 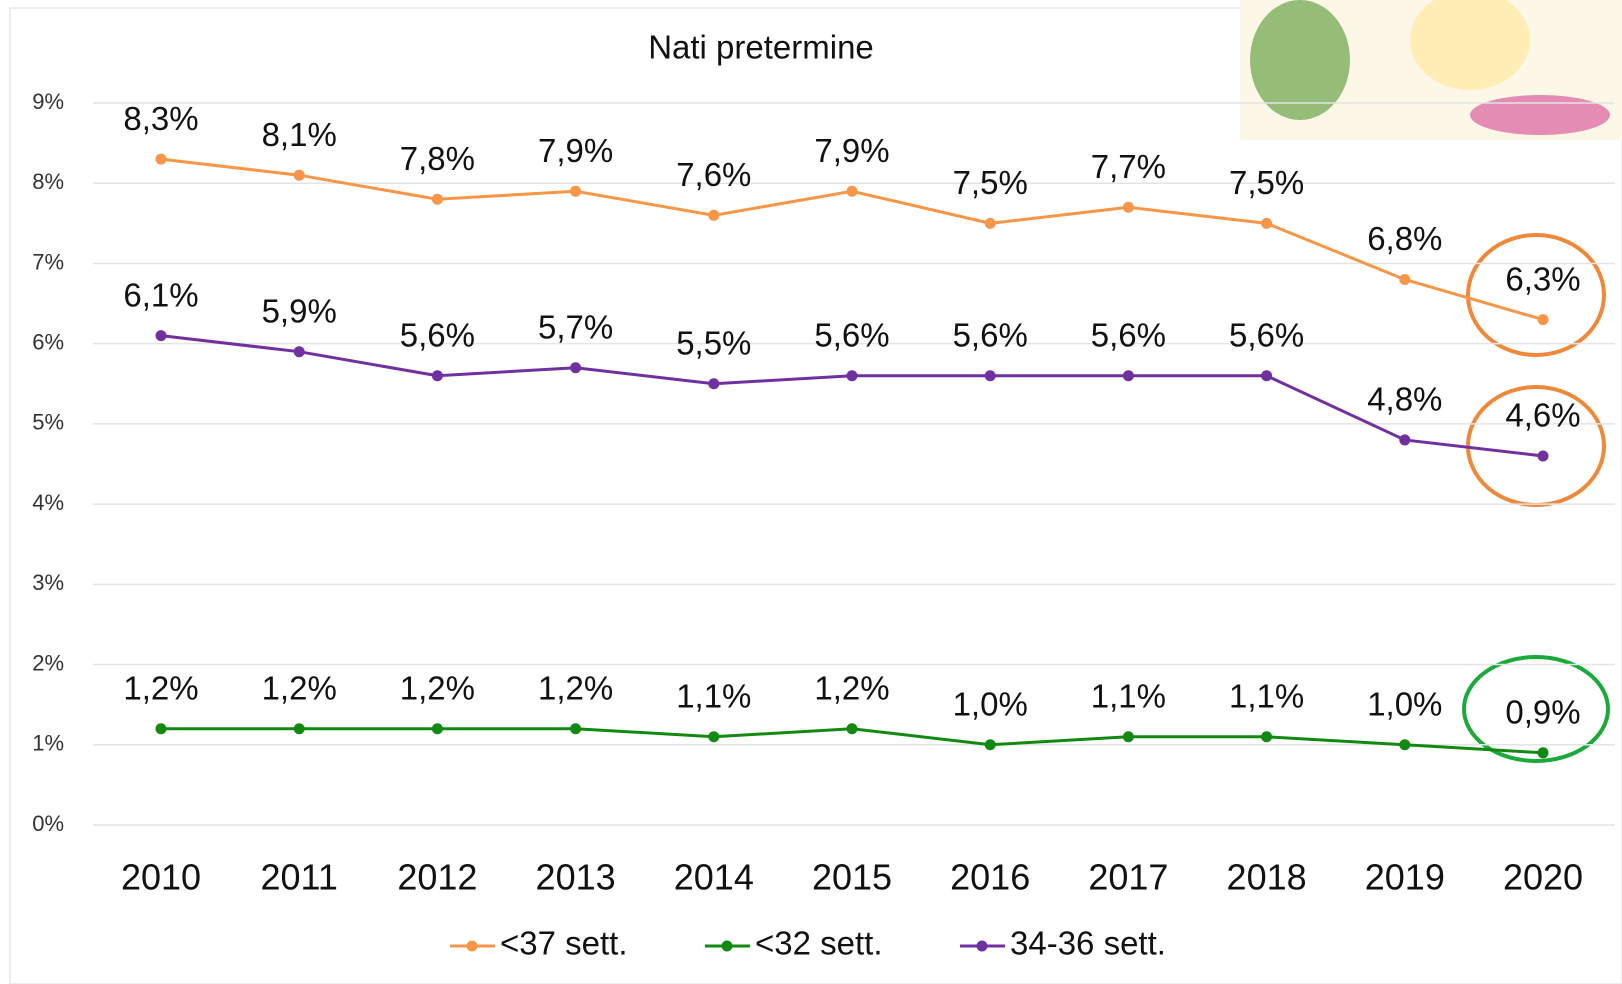 What do you see at coordinates (437, 158) in the screenshot?
I see `data-label: 7,8%` at bounding box center [437, 158].